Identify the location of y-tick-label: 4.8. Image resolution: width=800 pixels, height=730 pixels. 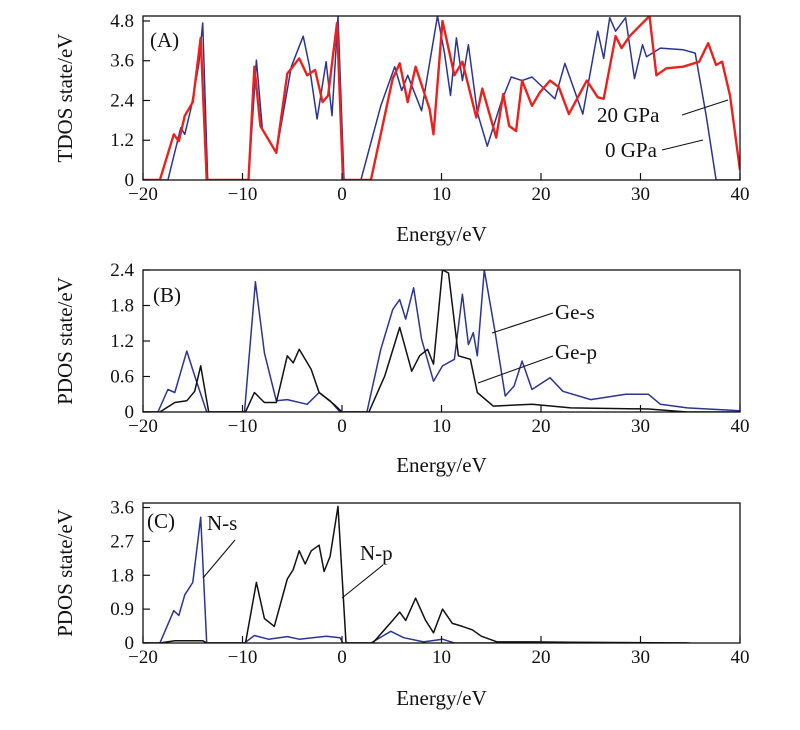
(122, 21).